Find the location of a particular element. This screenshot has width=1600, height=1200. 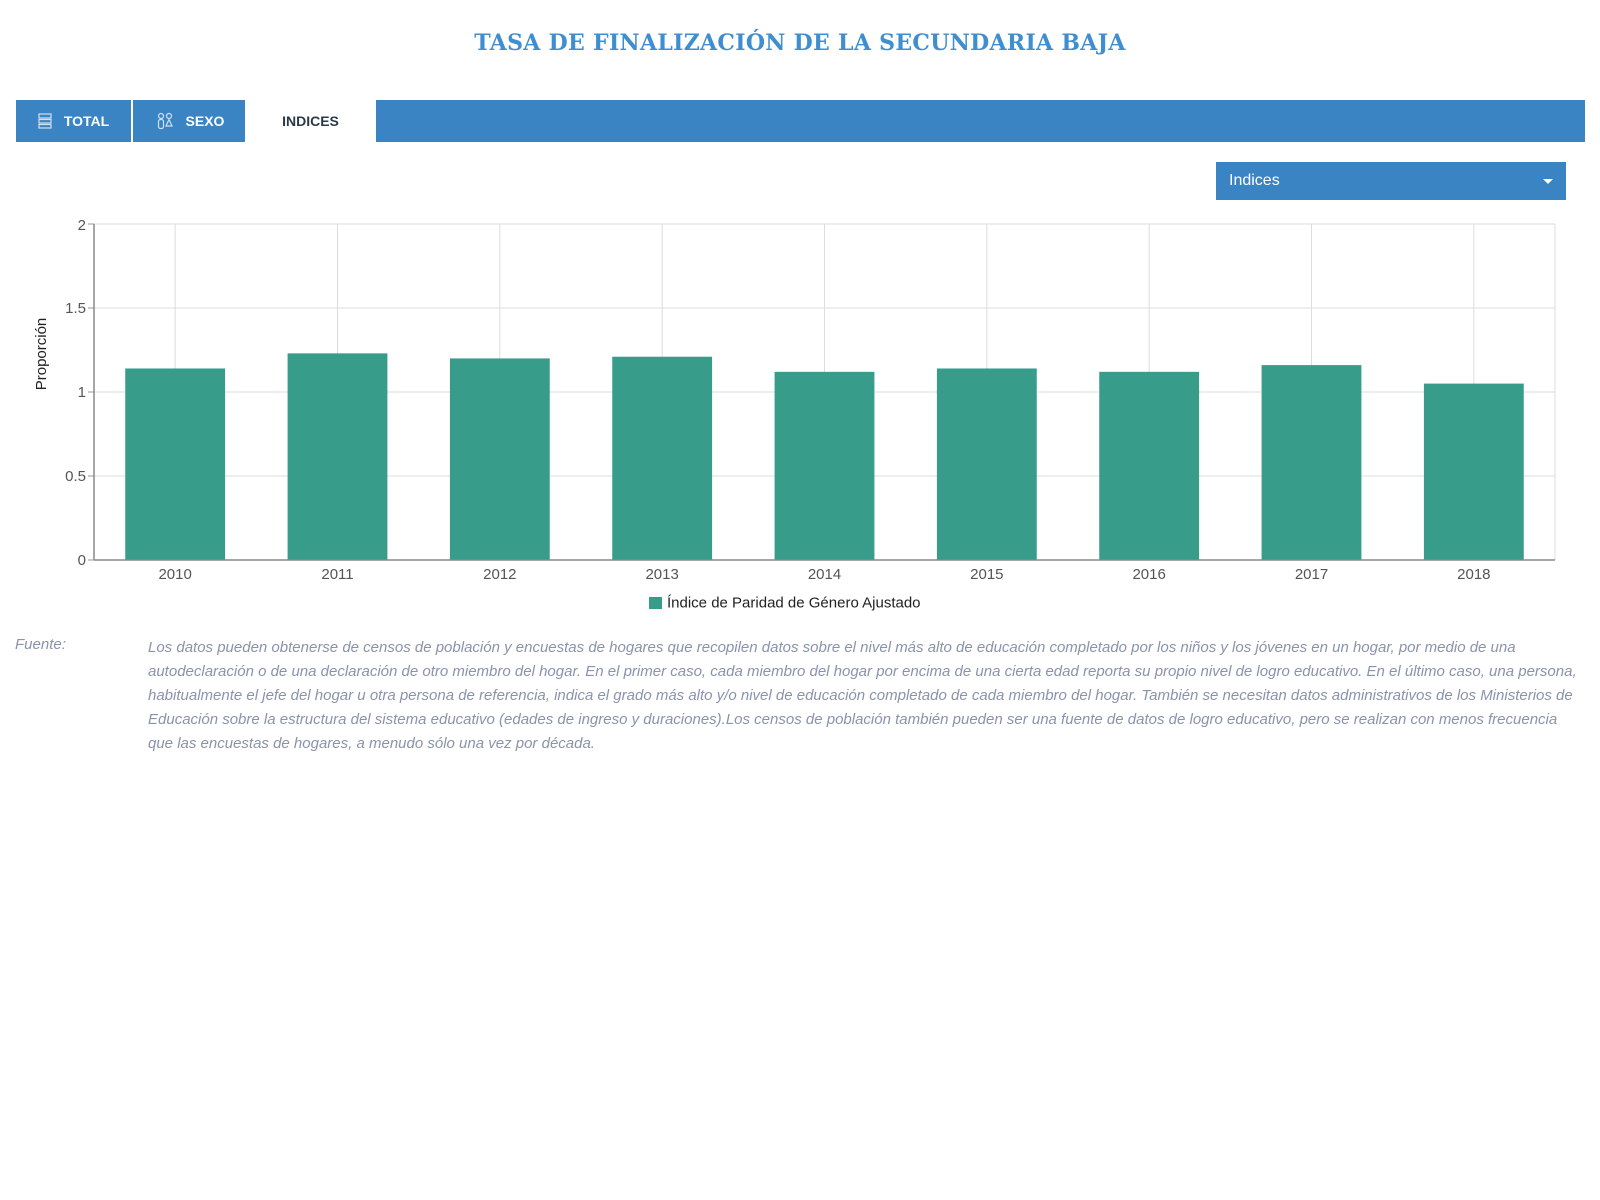

y-tick-label: 0.5 is located at coordinates (75, 476).